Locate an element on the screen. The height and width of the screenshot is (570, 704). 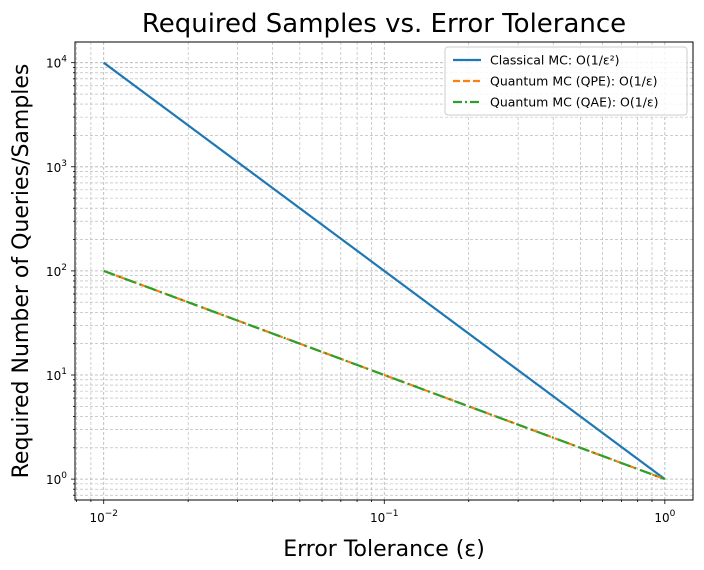
legend-label-3: Quantum MC (QAE): O(1/ε) is located at coordinates (574, 102).